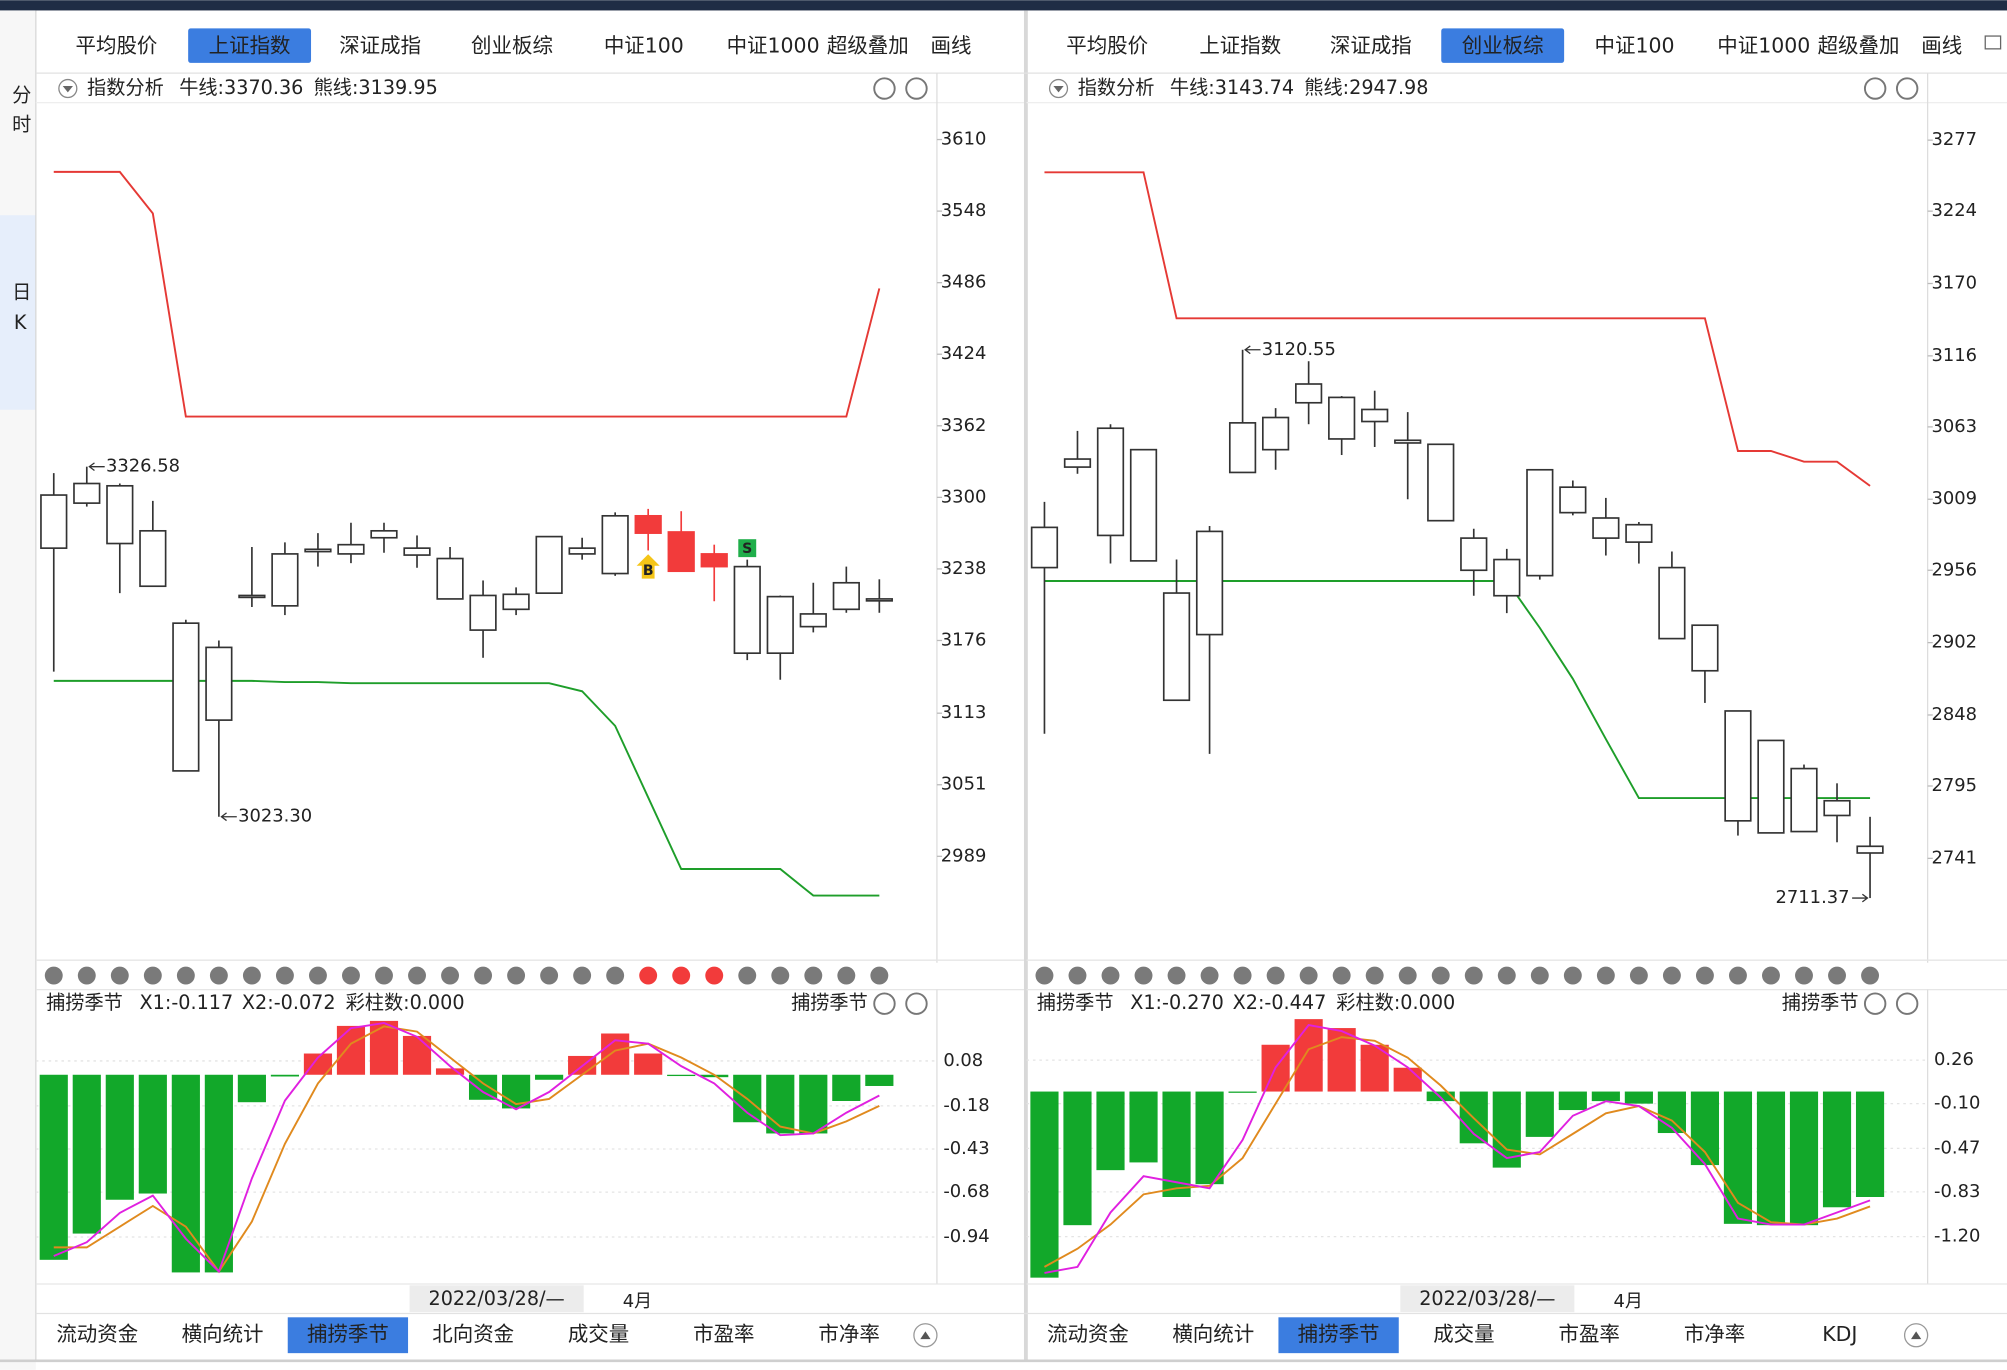 This screenshot has width=2007, height=1370. What do you see at coordinates (964, 425) in the screenshot?
I see `y-tick-label: 3362` at bounding box center [964, 425].